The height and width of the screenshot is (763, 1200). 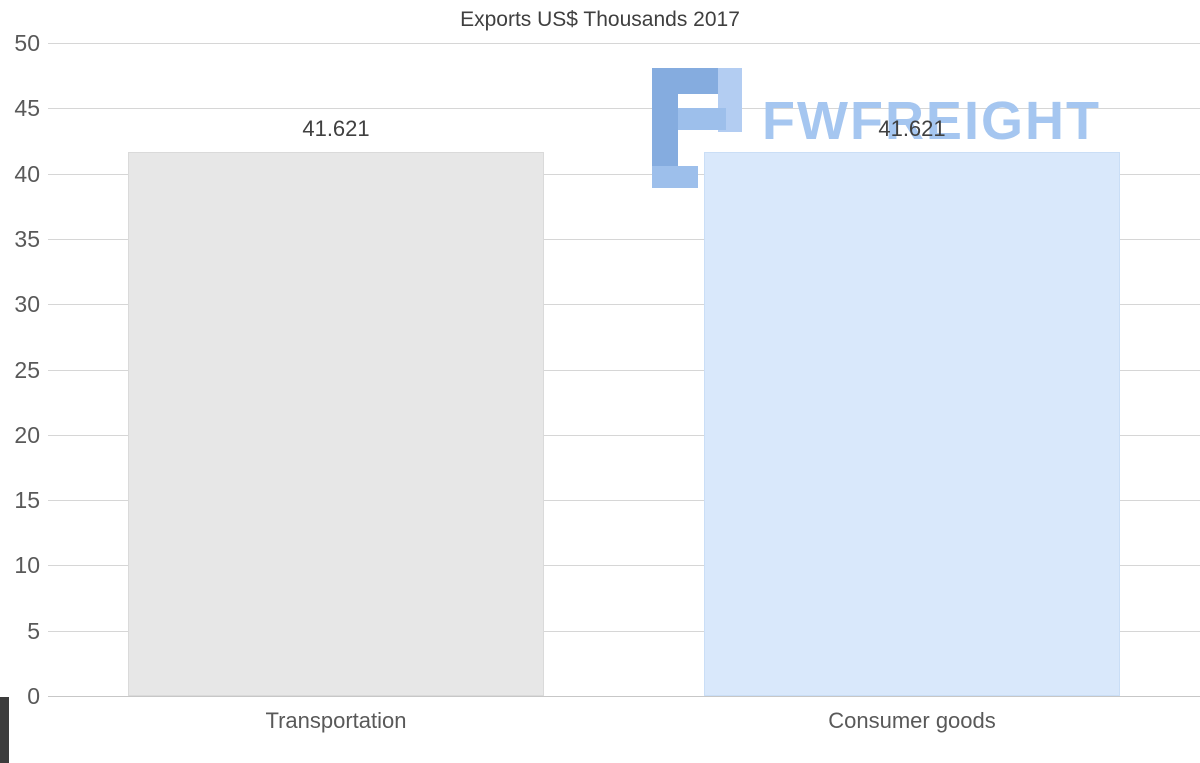 I want to click on y-tick-label-40: 40, so click(x=27, y=174).